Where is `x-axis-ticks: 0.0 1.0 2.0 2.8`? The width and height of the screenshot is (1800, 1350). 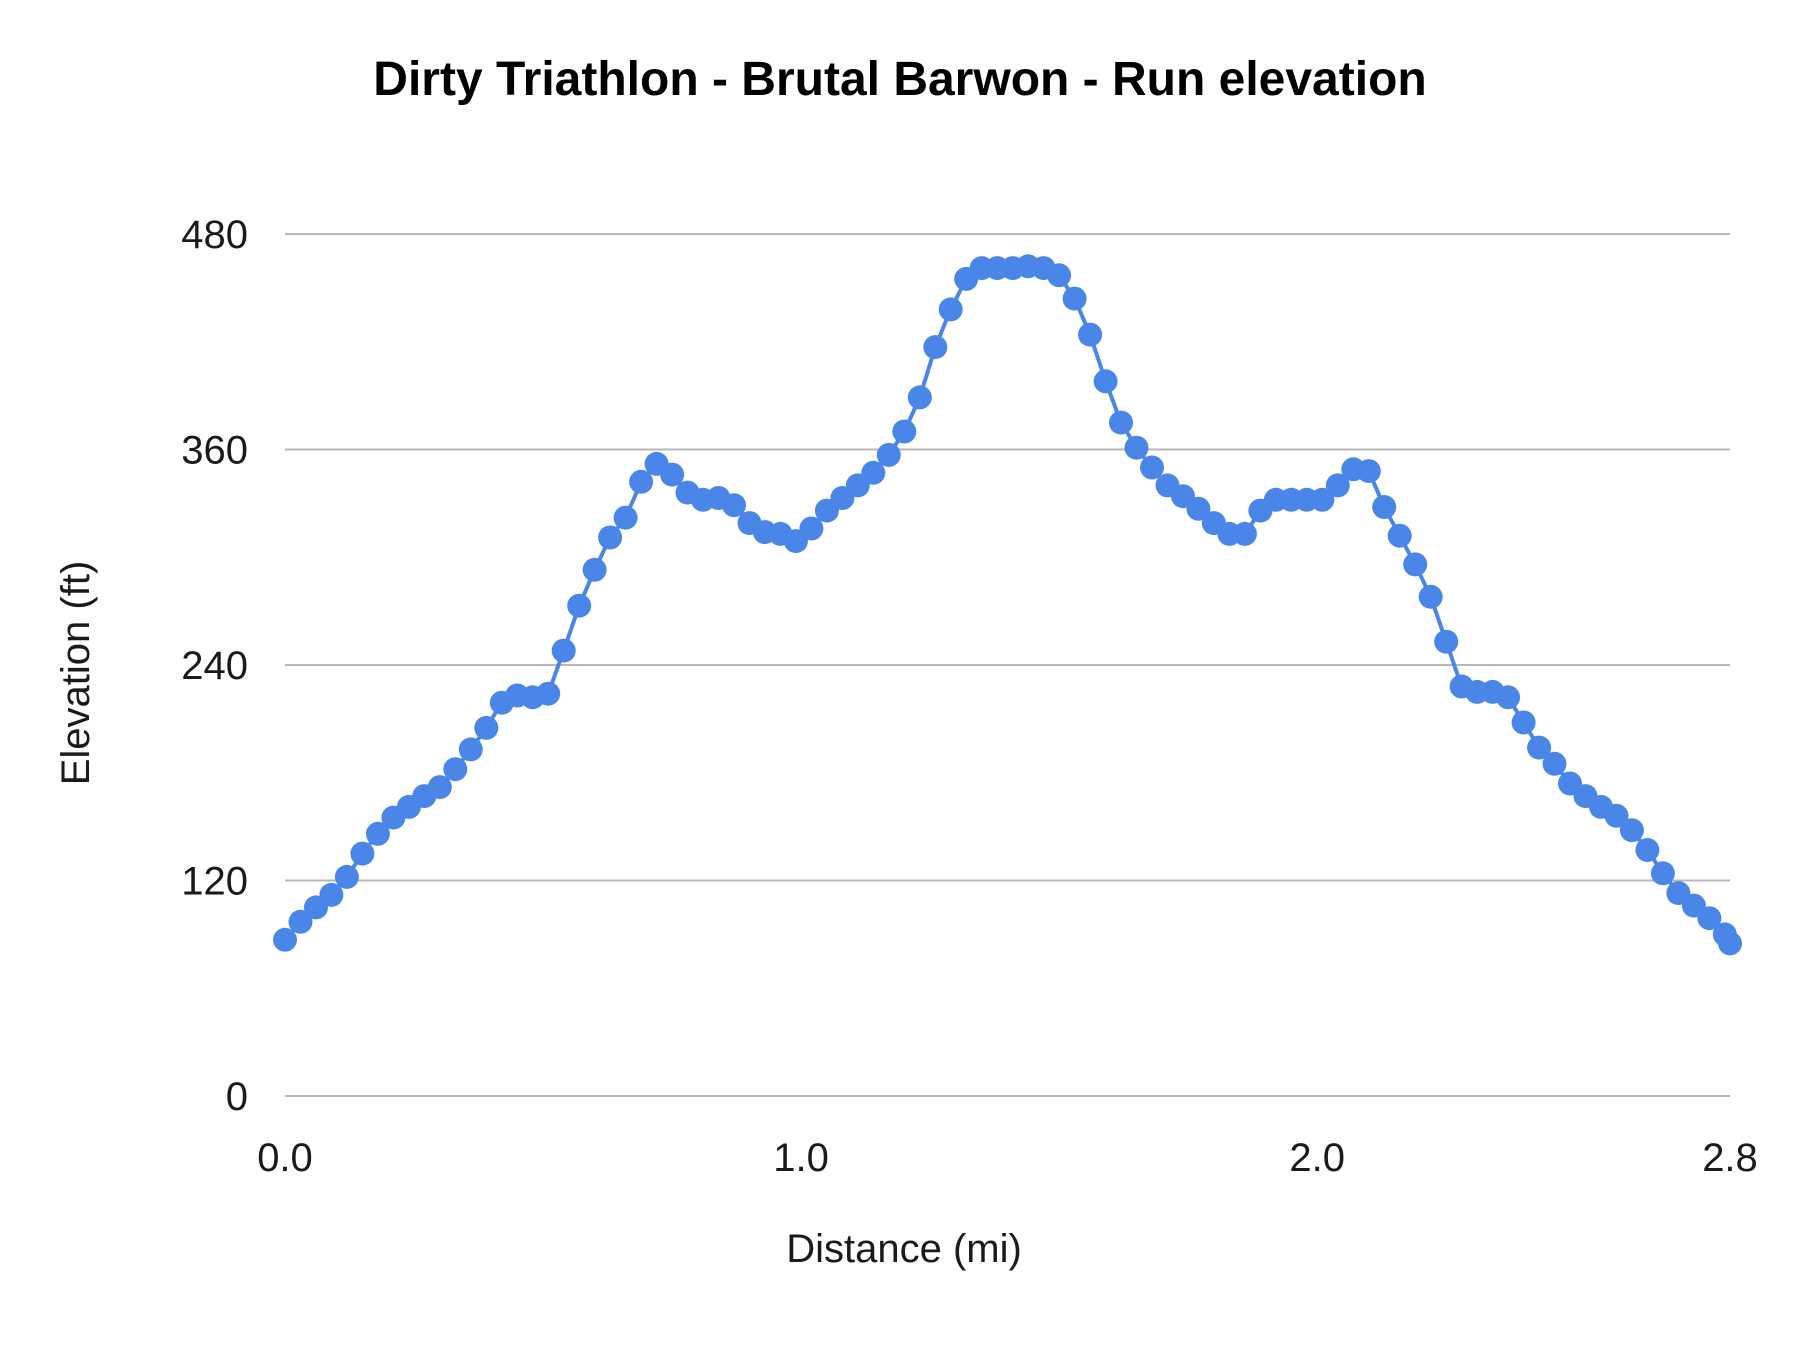
x-axis-ticks: 0.0 1.0 2.0 2.8 is located at coordinates (1007, 1158).